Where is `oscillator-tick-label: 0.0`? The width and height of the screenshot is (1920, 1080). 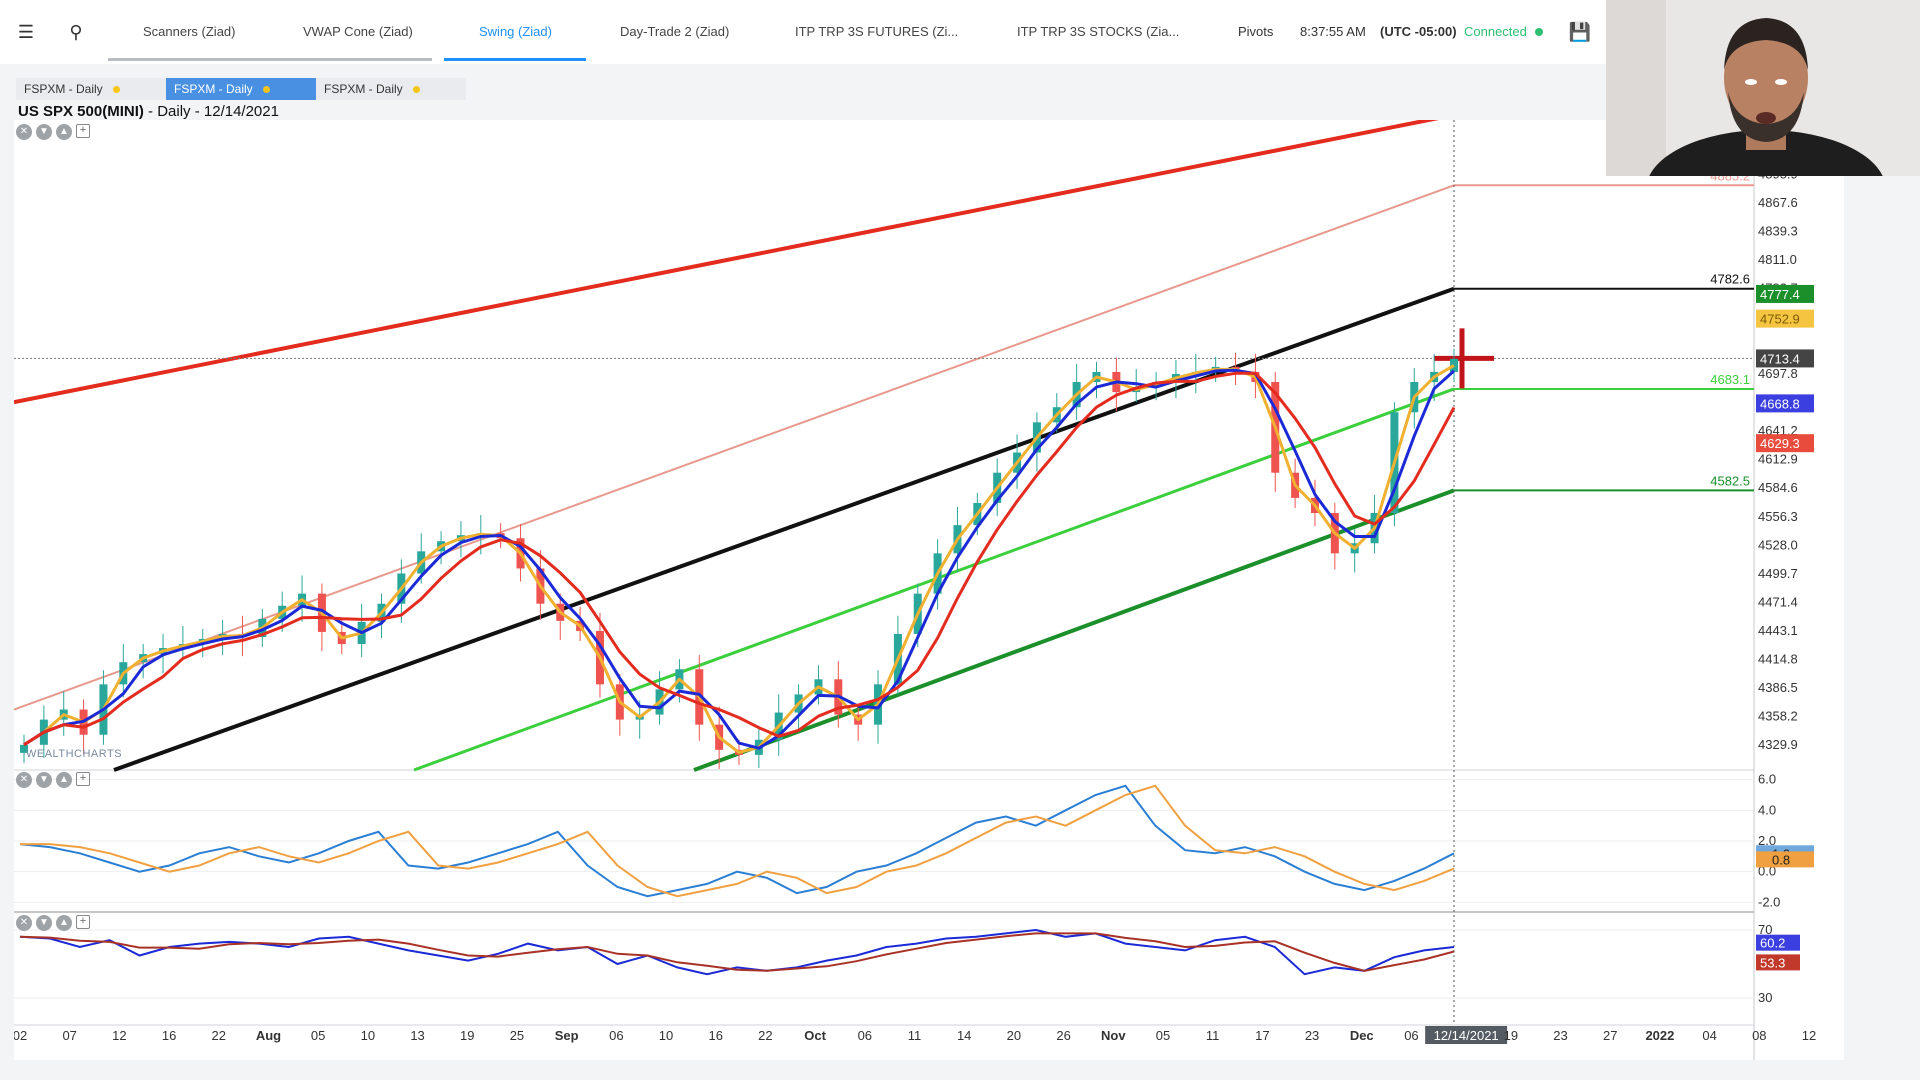
oscillator-tick-label: 0.0 is located at coordinates (1767, 871).